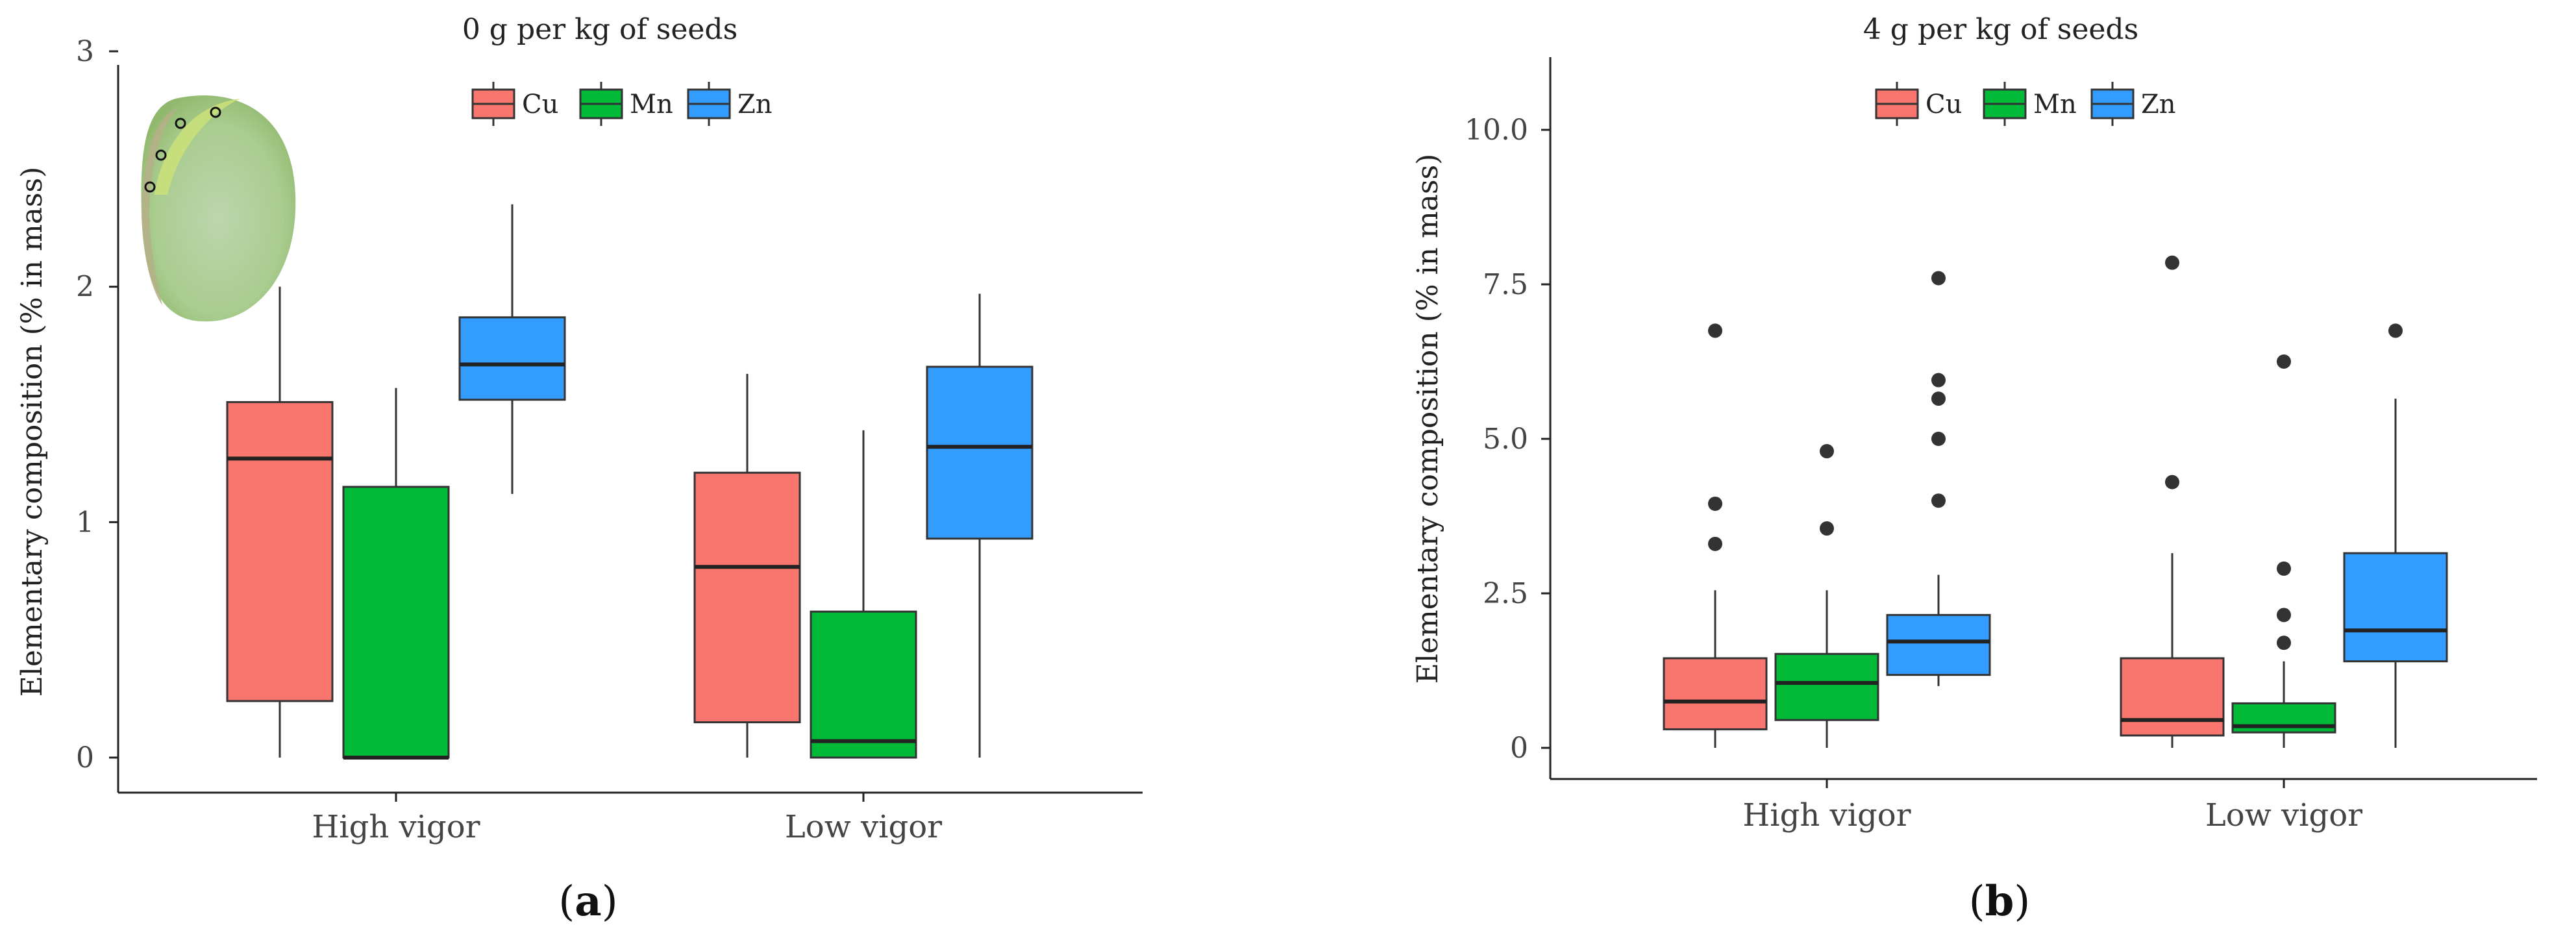 The image size is (2576, 940). What do you see at coordinates (2000, 29) in the screenshot?
I see `chart-title: 4 g per kg of seeds` at bounding box center [2000, 29].